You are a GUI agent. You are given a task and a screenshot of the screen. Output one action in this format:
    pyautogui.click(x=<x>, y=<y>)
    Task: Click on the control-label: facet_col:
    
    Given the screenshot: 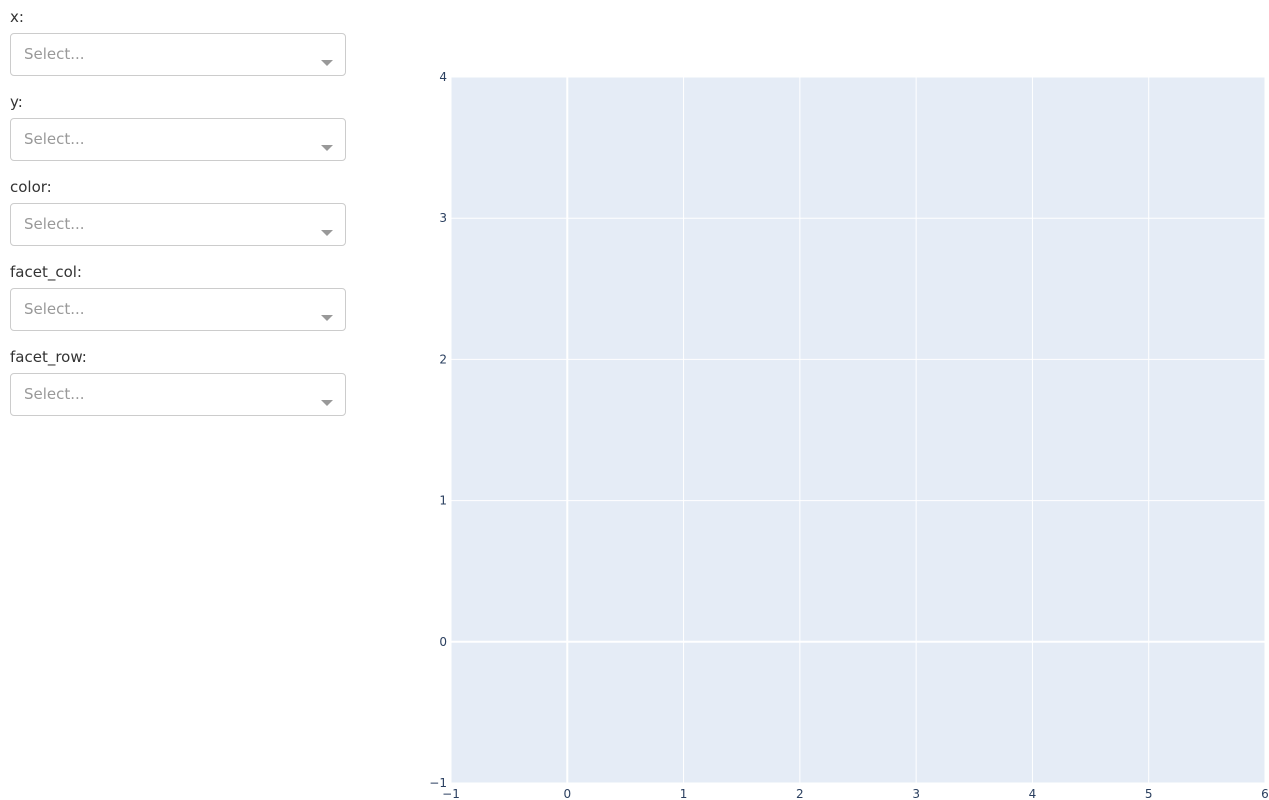 What is the action you would take?
    pyautogui.click(x=46, y=272)
    